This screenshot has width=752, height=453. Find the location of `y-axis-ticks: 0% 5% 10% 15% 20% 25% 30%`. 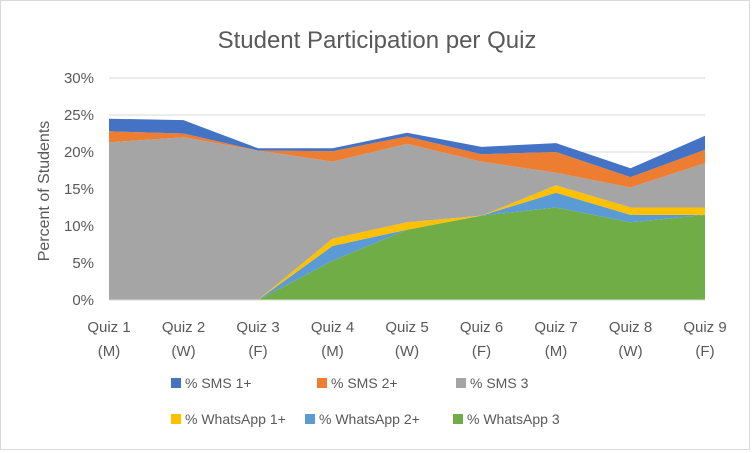

y-axis-ticks: 0% 5% 10% 15% 20% 25% 30% is located at coordinates (79, 189).